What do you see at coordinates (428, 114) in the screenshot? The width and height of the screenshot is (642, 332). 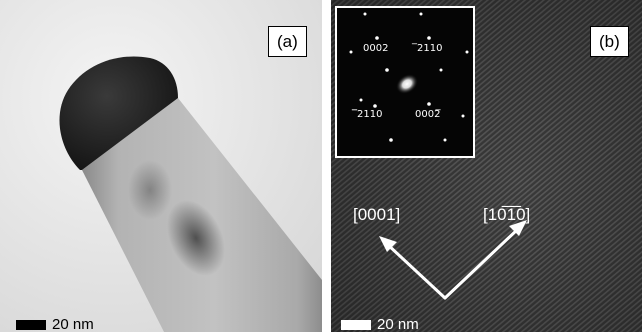 I see `diffraction-spot-label: 0002̅` at bounding box center [428, 114].